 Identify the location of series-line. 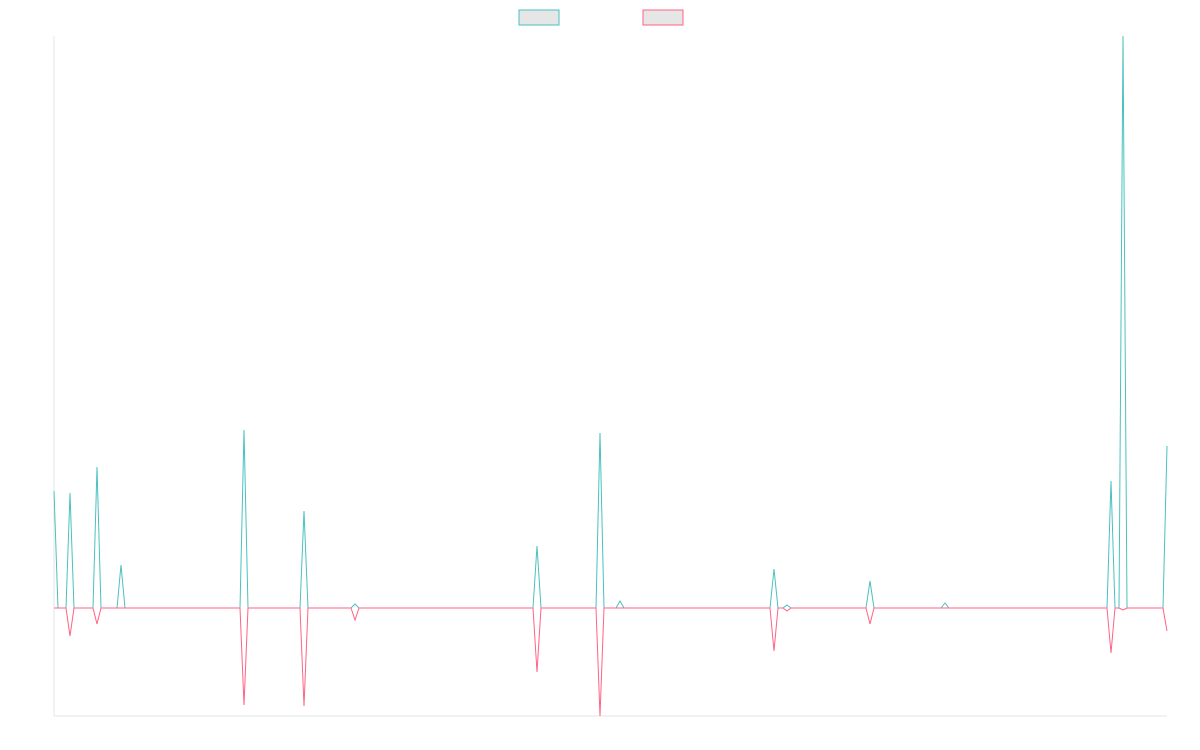
(611, 662).